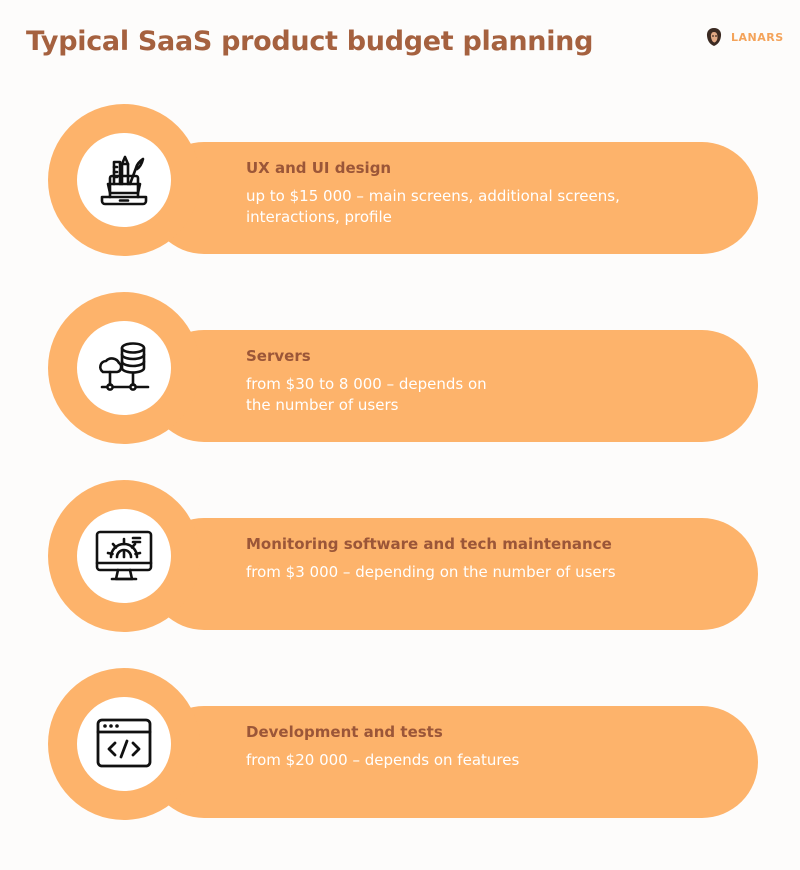 The width and height of the screenshot is (800, 870). I want to click on monitor-gear-icon, so click(124, 555).